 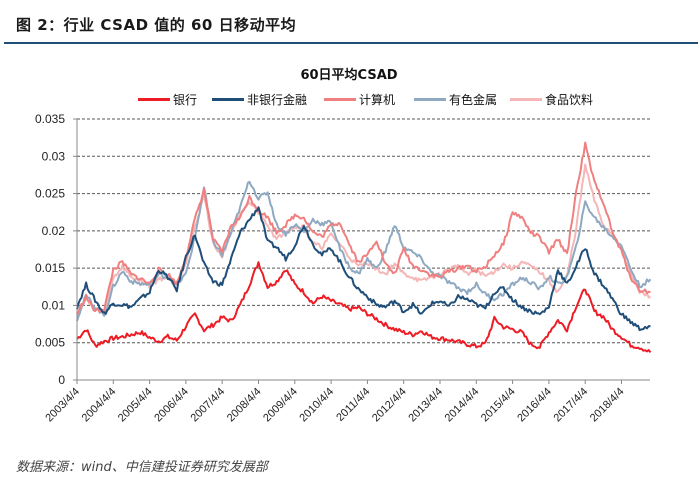 I want to click on legend-item-feiyinhang: 非银行金融, so click(x=259, y=99).